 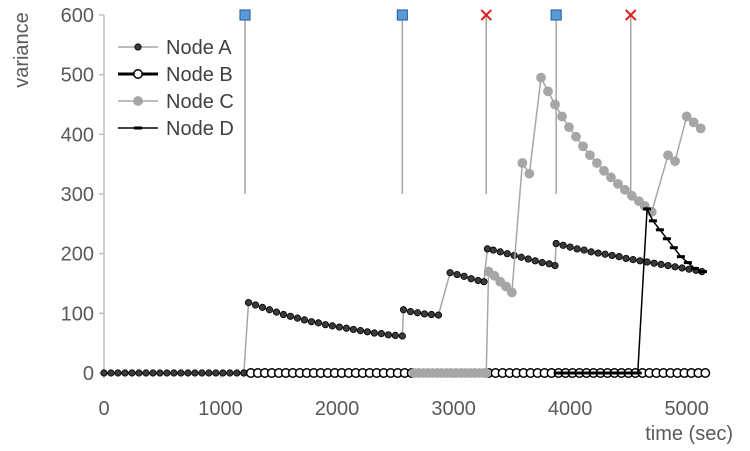 I want to click on legend-label: Node B, so click(x=199, y=75).